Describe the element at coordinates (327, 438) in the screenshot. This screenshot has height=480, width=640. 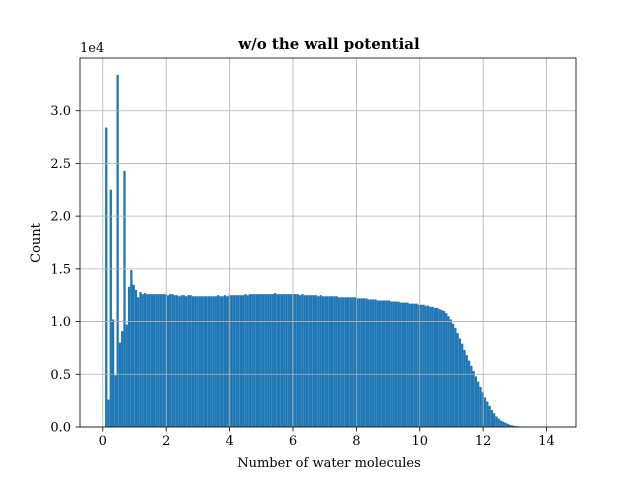
I see `x-axis-ticks: 0 2 4 6 8 10 12 14` at that location.